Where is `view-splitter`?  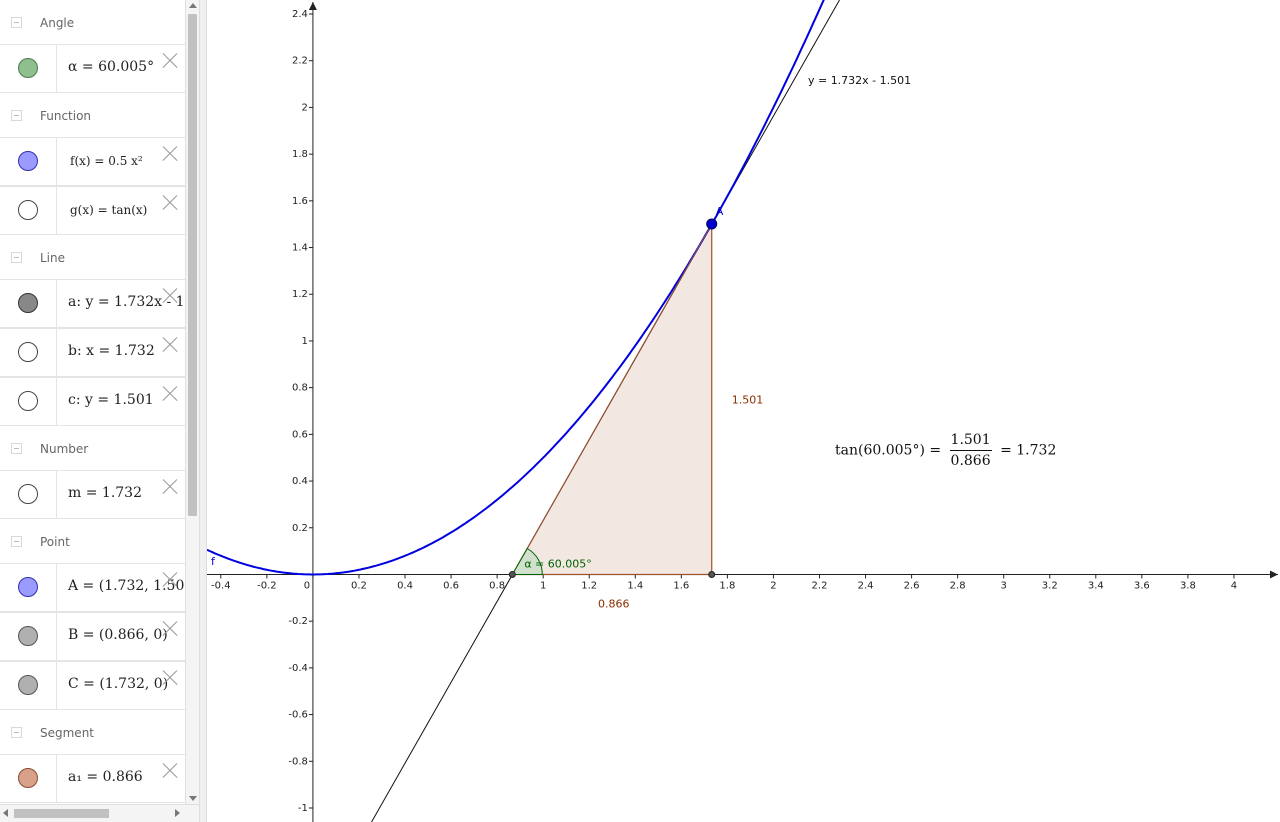 view-splitter is located at coordinates (203, 411).